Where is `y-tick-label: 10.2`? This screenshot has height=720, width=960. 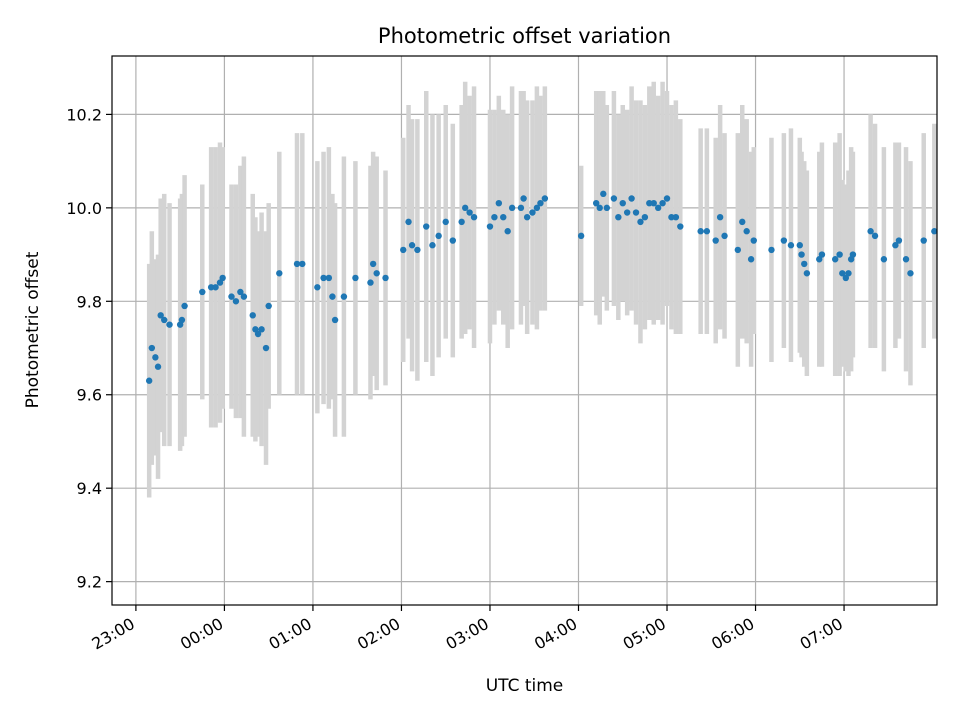 y-tick-label: 10.2 is located at coordinates (84, 114).